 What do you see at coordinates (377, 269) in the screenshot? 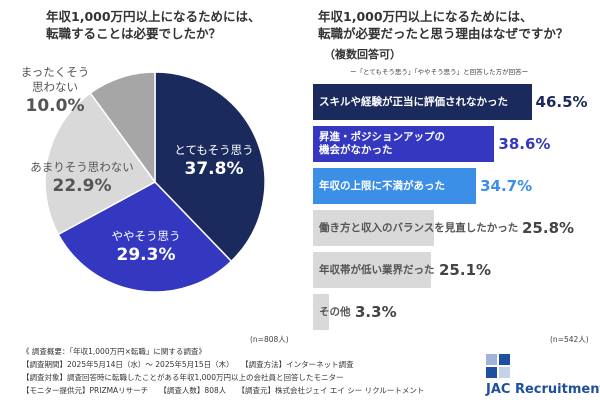
I see `bar-label: 年収帯が低い業界だった` at bounding box center [377, 269].